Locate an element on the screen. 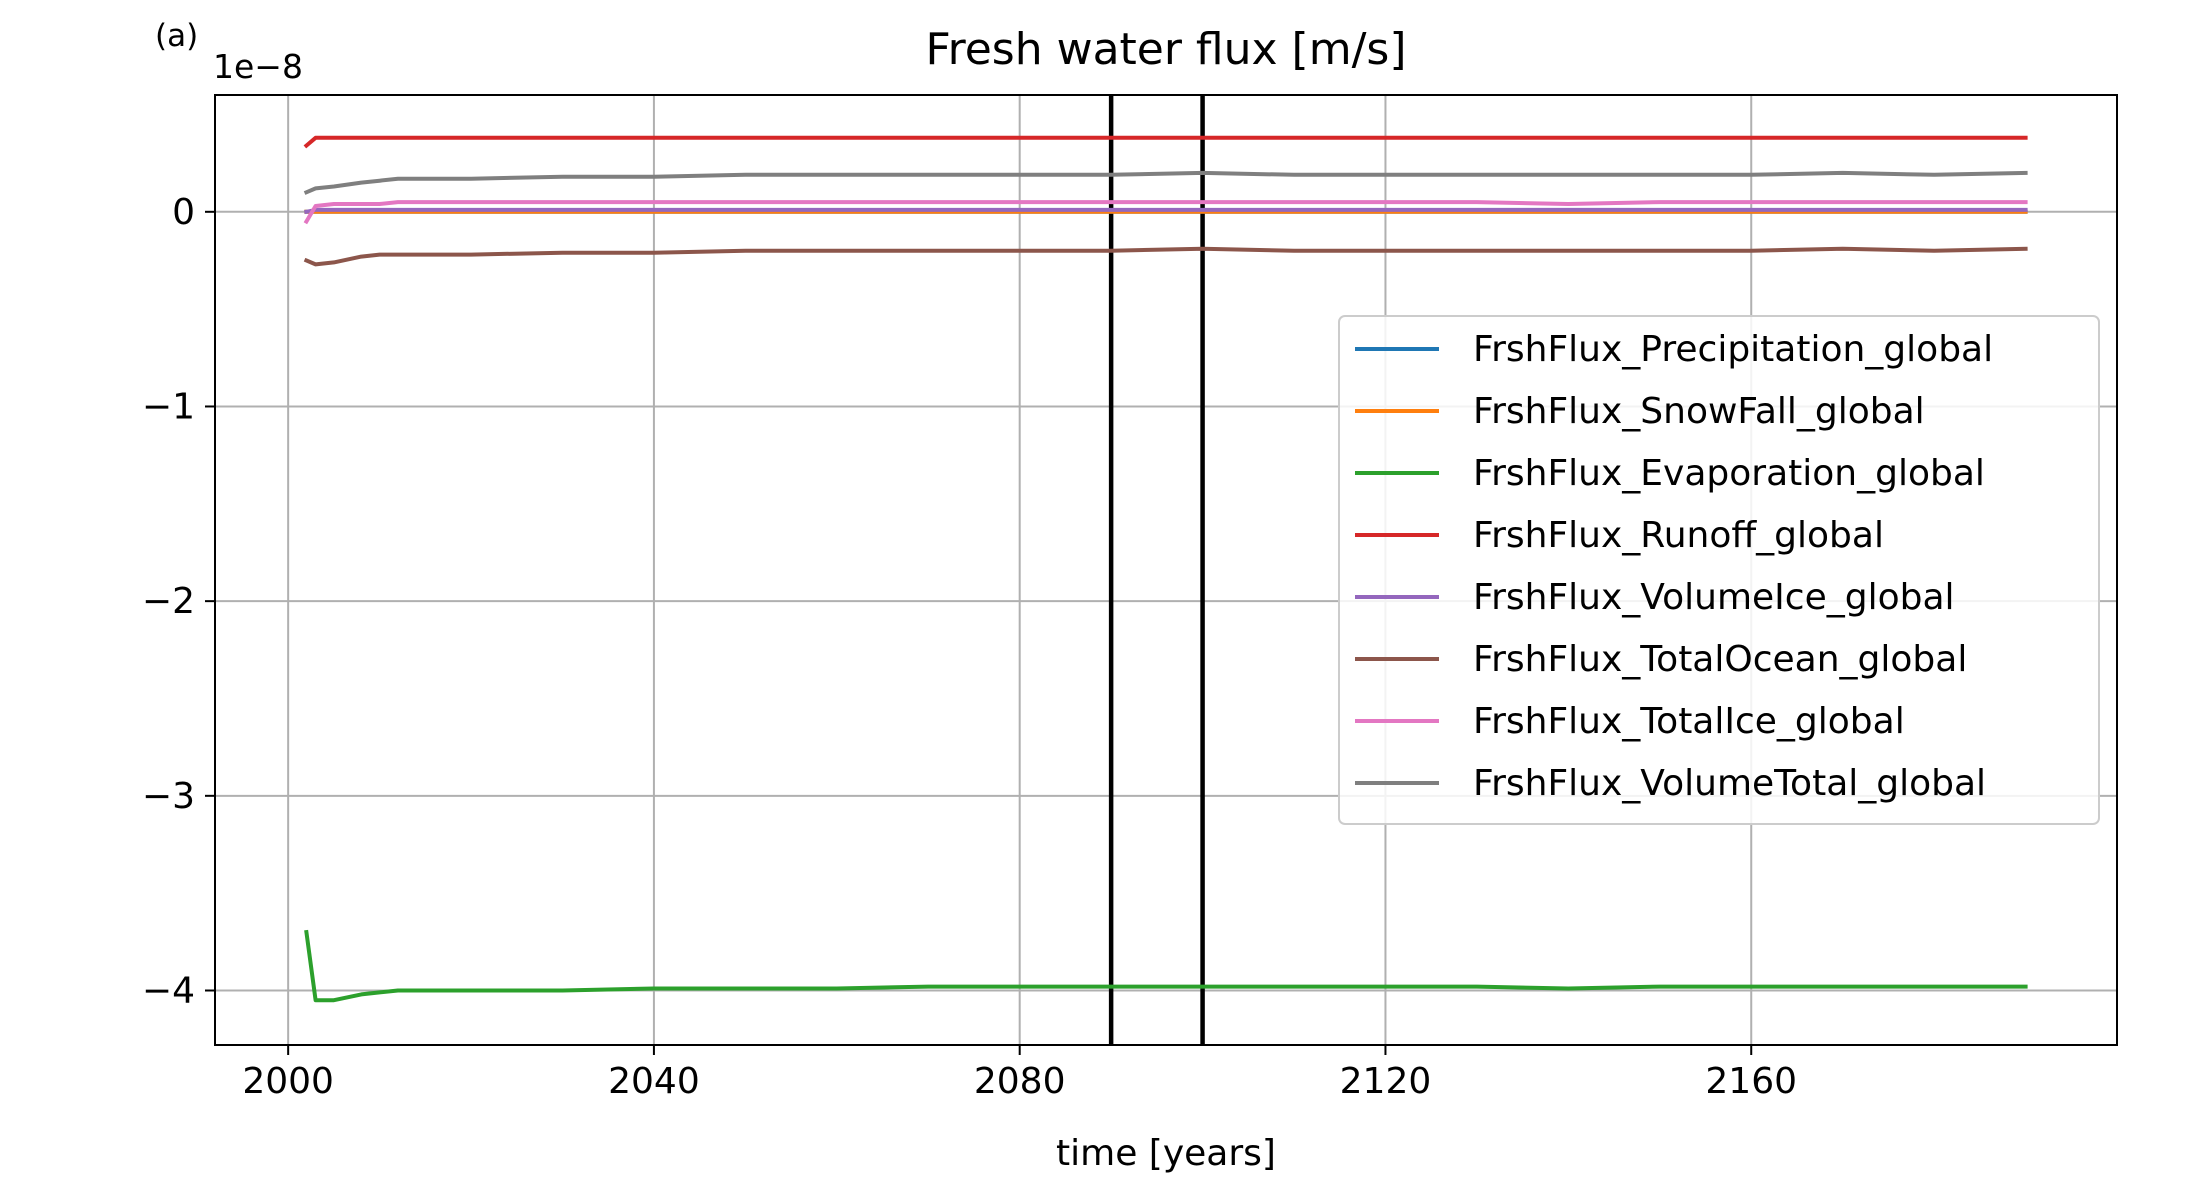 The image size is (2196, 1181). x-tick-label: 2160 is located at coordinates (1751, 1081).